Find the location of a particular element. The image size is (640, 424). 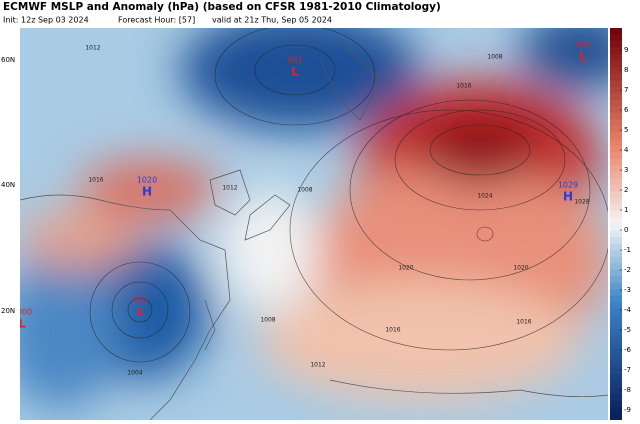

colorbar-label: 3 is located at coordinates (626, 170).